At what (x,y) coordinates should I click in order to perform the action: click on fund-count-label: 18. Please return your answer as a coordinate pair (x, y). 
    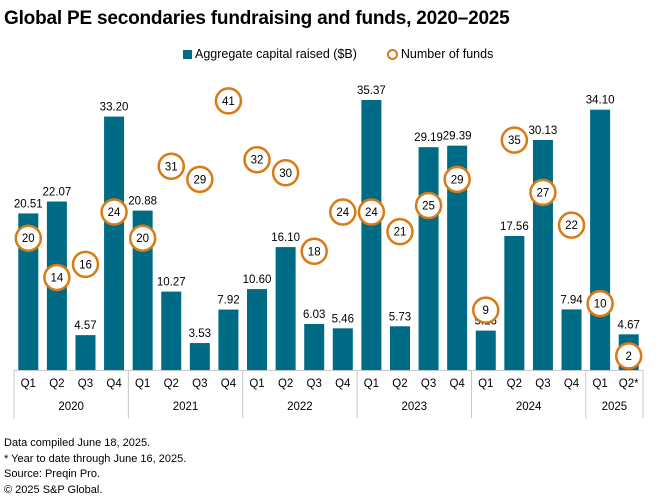
    Looking at the image, I should click on (314, 252).